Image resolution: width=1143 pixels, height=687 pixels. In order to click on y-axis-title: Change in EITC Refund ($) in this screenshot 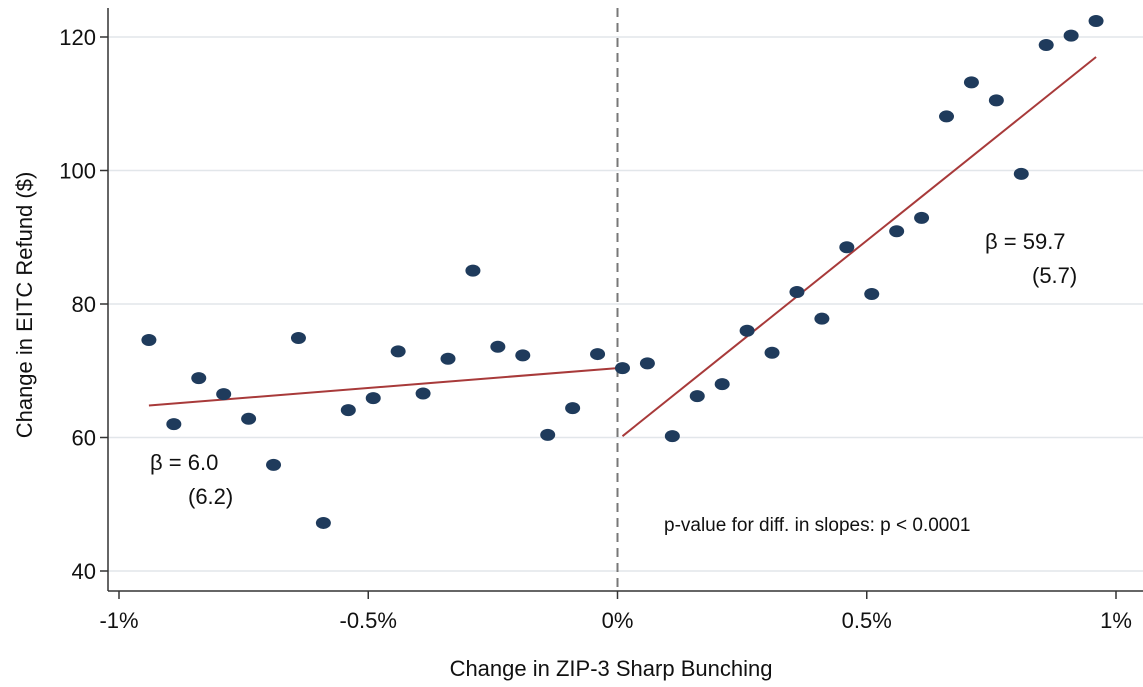, I will do `click(24, 305)`.